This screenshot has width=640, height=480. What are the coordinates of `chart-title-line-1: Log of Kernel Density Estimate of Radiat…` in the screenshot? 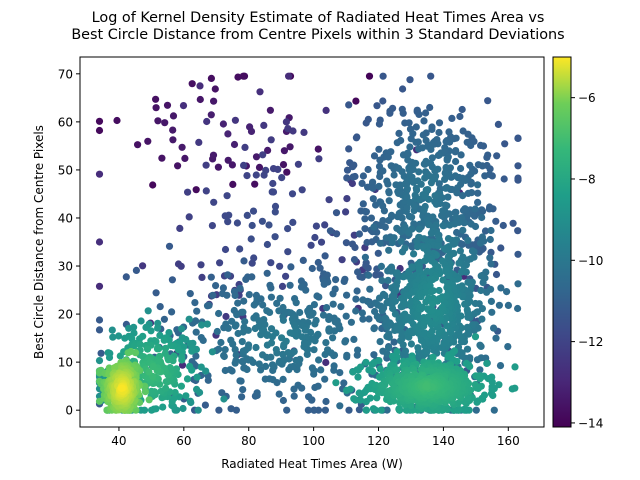 It's located at (318, 18).